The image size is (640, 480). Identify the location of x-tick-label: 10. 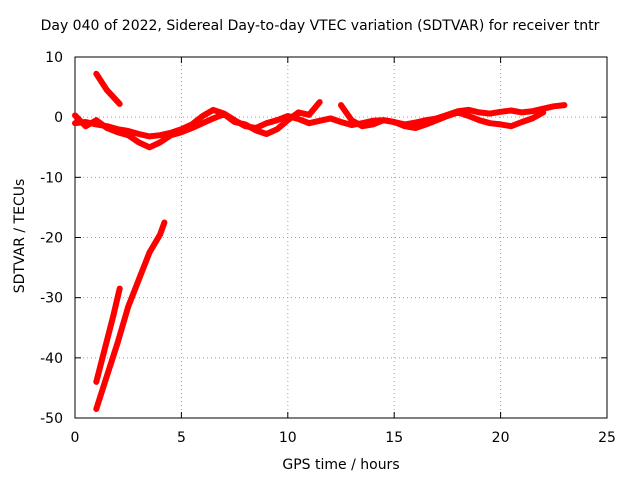
(288, 438).